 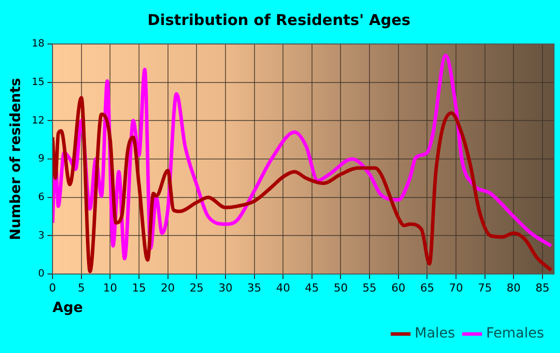 I want to click on x-tick-label: 60, so click(x=398, y=287).